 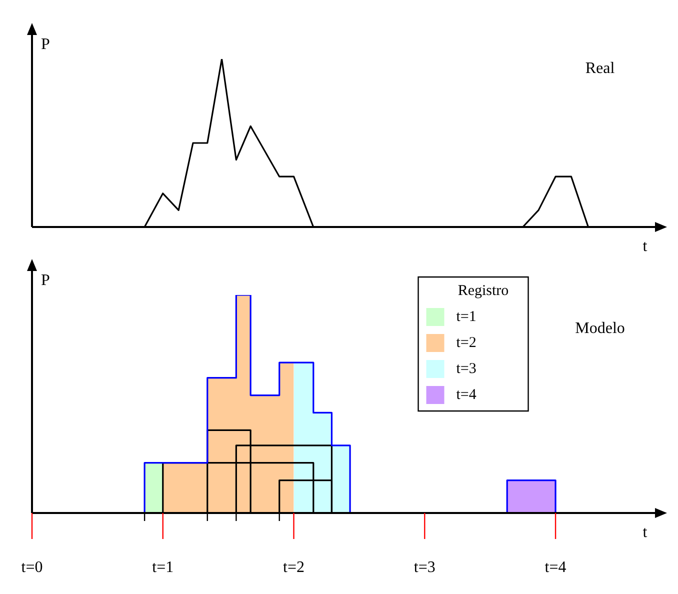 What do you see at coordinates (32, 567) in the screenshot?
I see `x-tick-label: t=0` at bounding box center [32, 567].